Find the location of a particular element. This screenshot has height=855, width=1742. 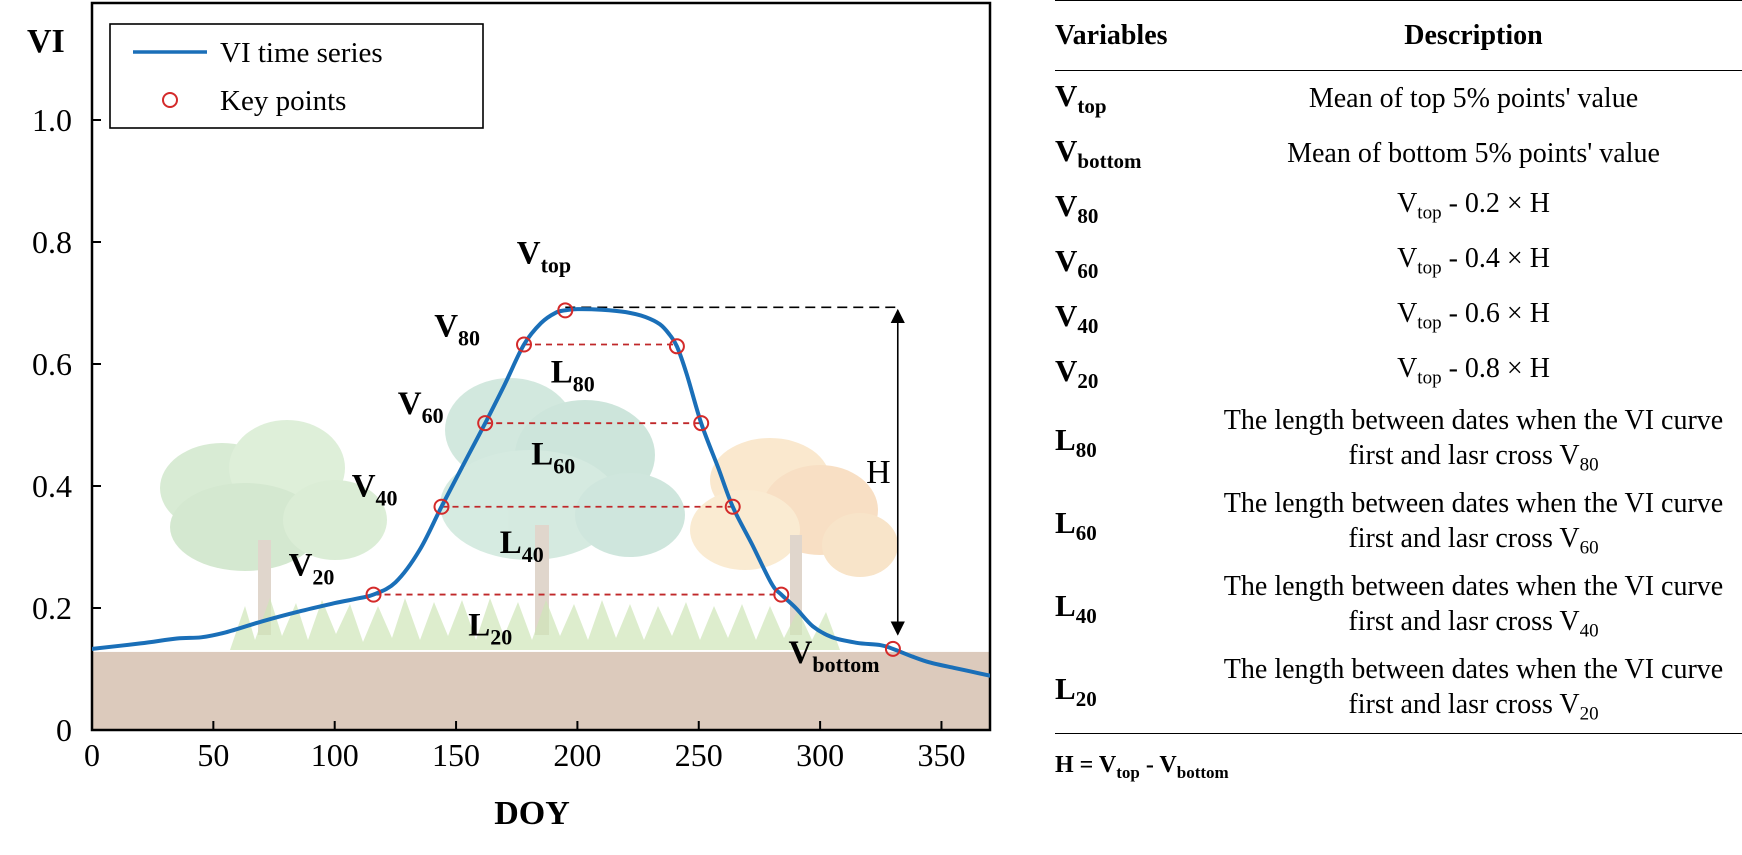

table-row: Vtop Mean of top 5% points' value is located at coordinates (1398, 99).